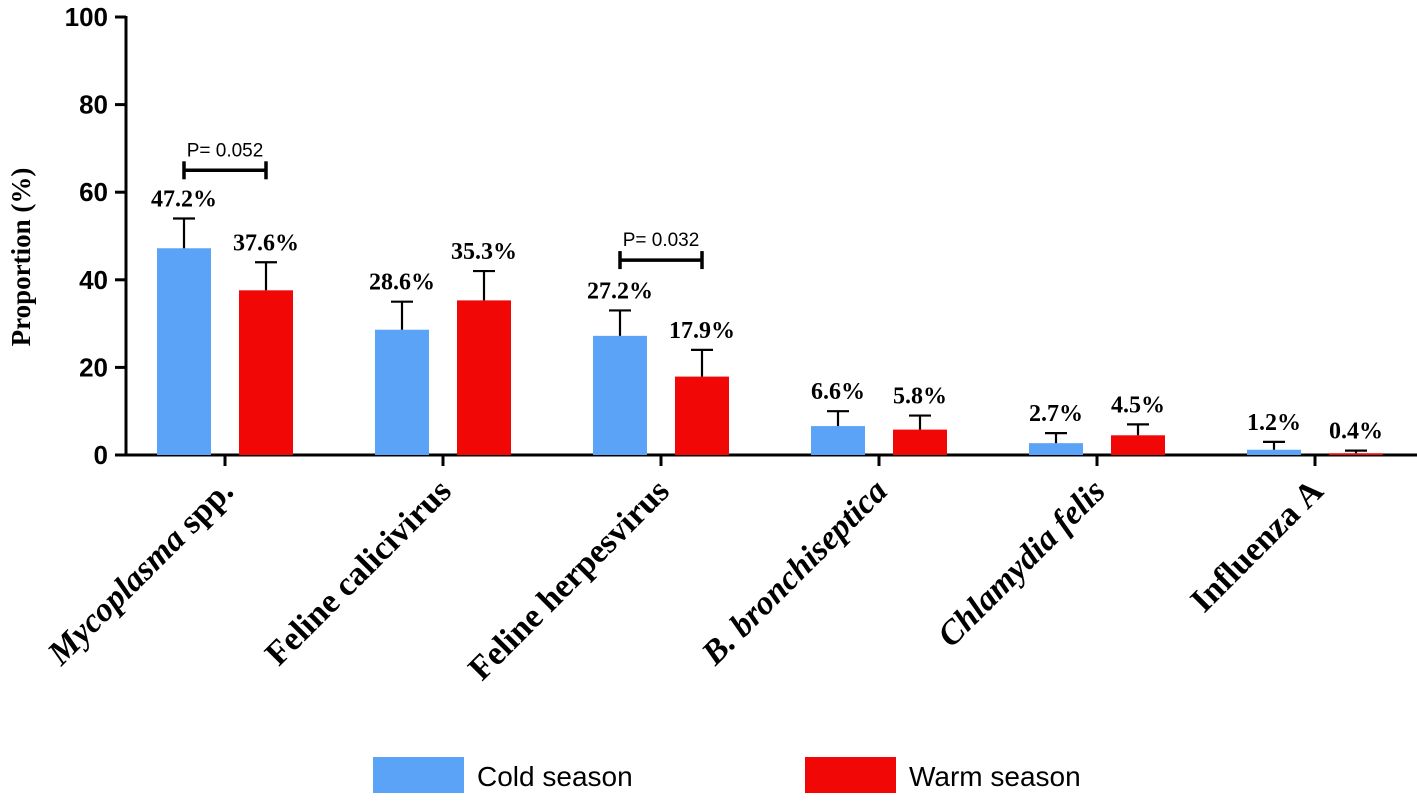 Image resolution: width=1417 pixels, height=801 pixels. What do you see at coordinates (484, 252) in the screenshot?
I see `data-label: 35.3%` at bounding box center [484, 252].